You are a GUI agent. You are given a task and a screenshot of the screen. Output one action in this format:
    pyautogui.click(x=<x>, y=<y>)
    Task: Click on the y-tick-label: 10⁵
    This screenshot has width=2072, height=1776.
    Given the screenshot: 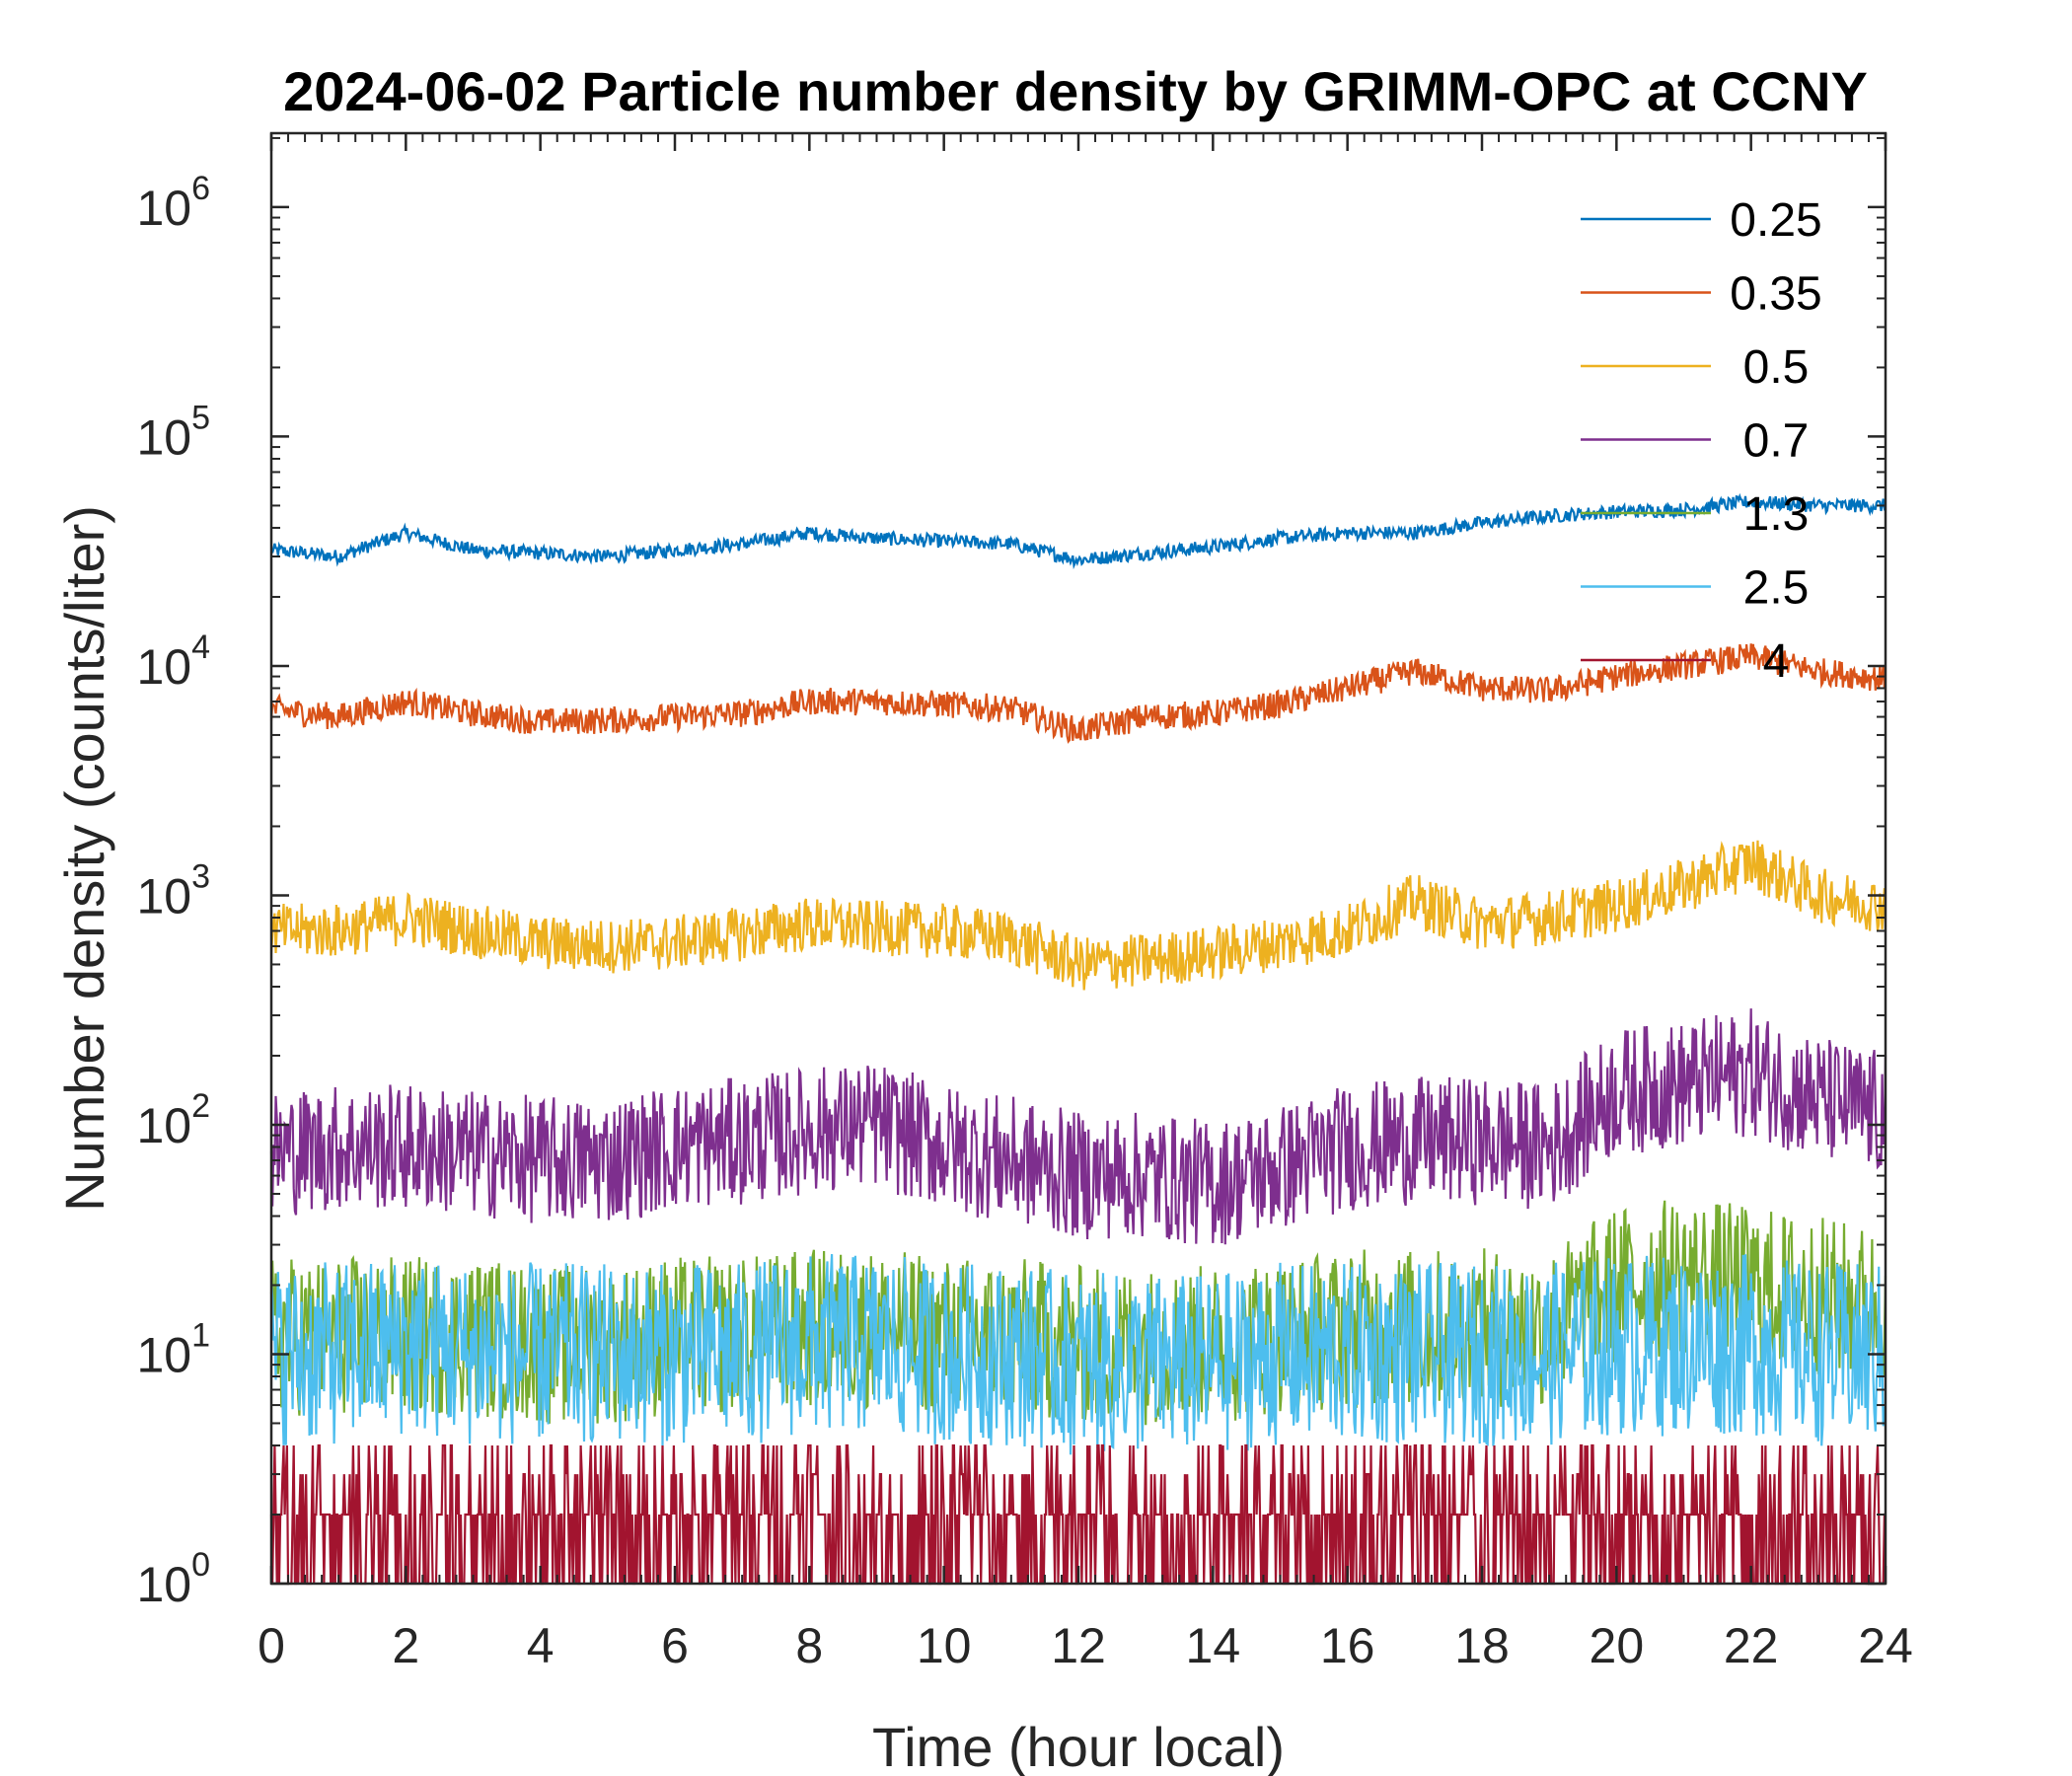 What is the action you would take?
    pyautogui.click(x=173, y=432)
    